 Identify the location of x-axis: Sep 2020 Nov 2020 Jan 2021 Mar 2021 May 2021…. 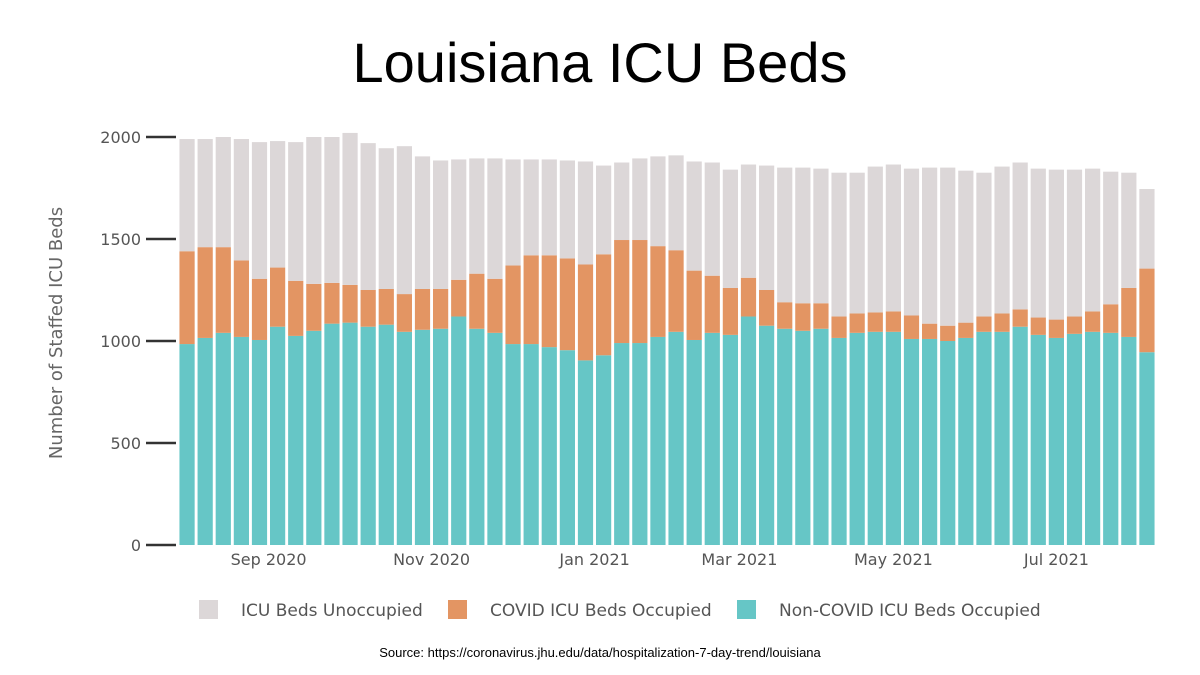
(660, 559).